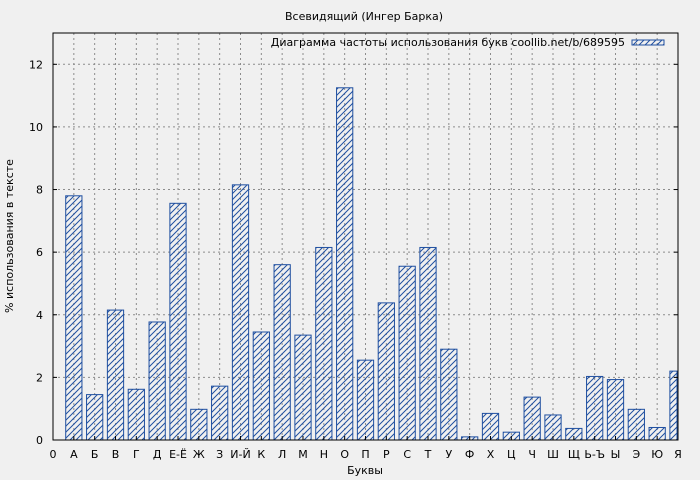  What do you see at coordinates (673, 405) in the screenshot?
I see `bar-Я` at bounding box center [673, 405].